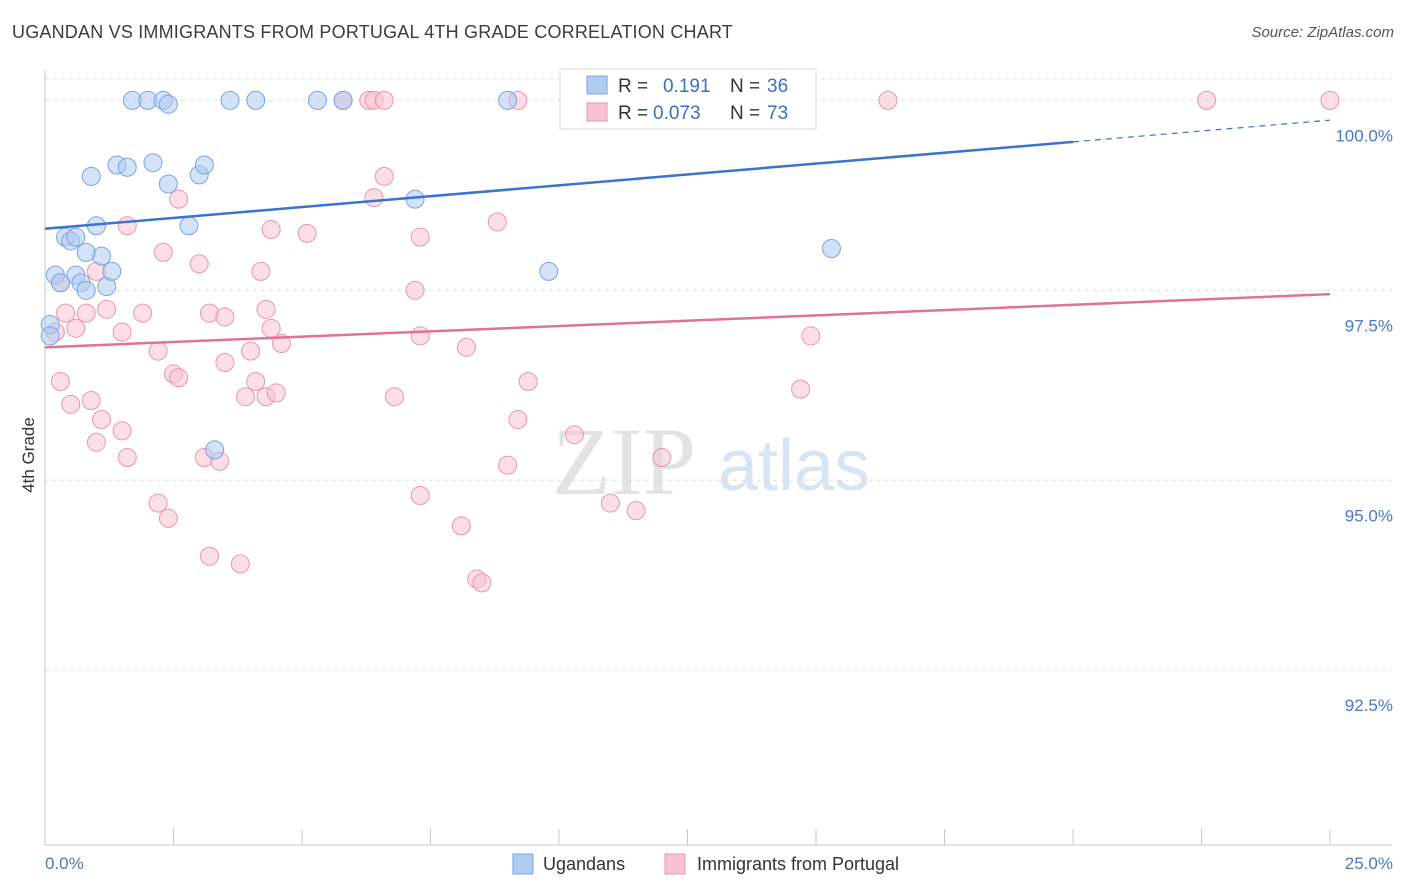 This screenshot has height=892, width=1406. I want to click on legend-swatch-portugal, so click(597, 112).